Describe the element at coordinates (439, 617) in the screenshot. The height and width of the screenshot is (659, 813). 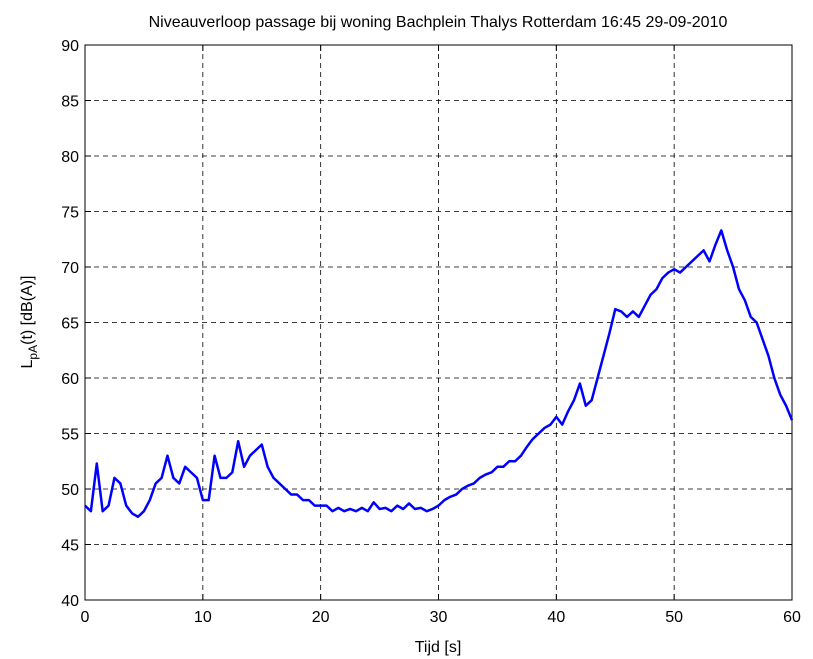
I see `x-tick-label: 30` at that location.